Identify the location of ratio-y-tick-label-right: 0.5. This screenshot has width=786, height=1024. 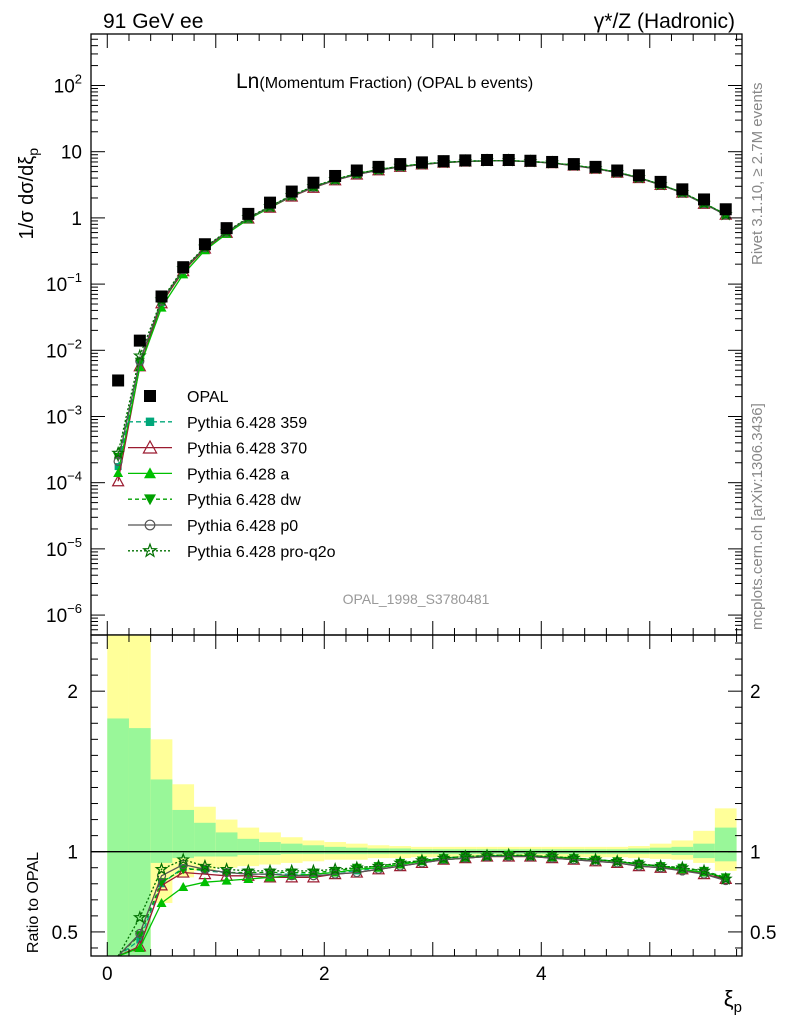
(763, 933).